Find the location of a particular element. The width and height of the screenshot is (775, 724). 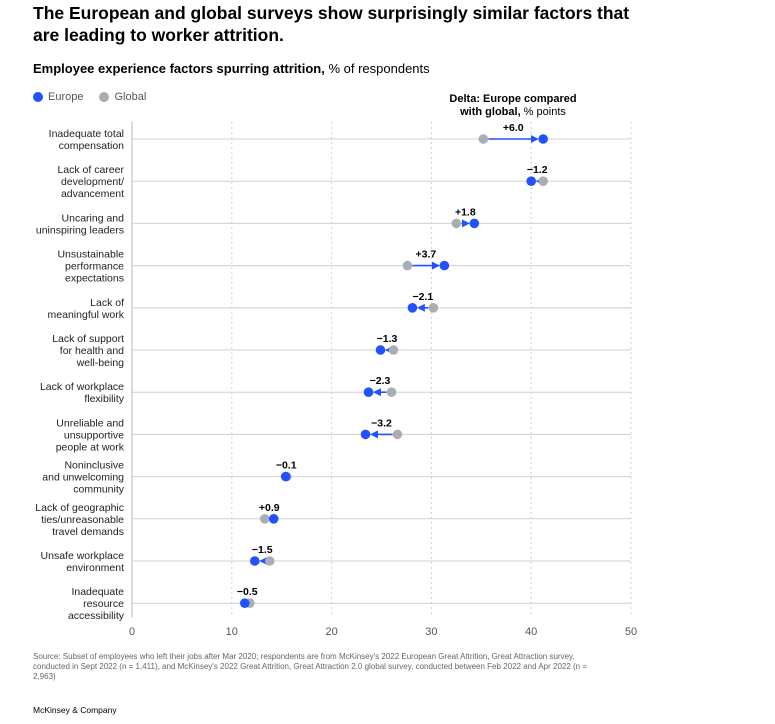

legend-item-europe: Europe is located at coordinates (58, 97).